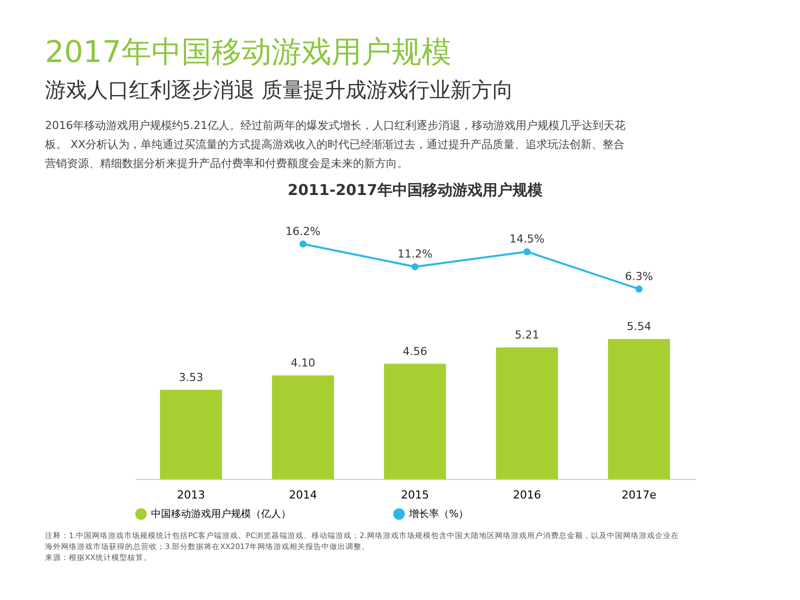 This screenshot has height=600, width=800. I want to click on data-label: 16.2%, so click(303, 231).